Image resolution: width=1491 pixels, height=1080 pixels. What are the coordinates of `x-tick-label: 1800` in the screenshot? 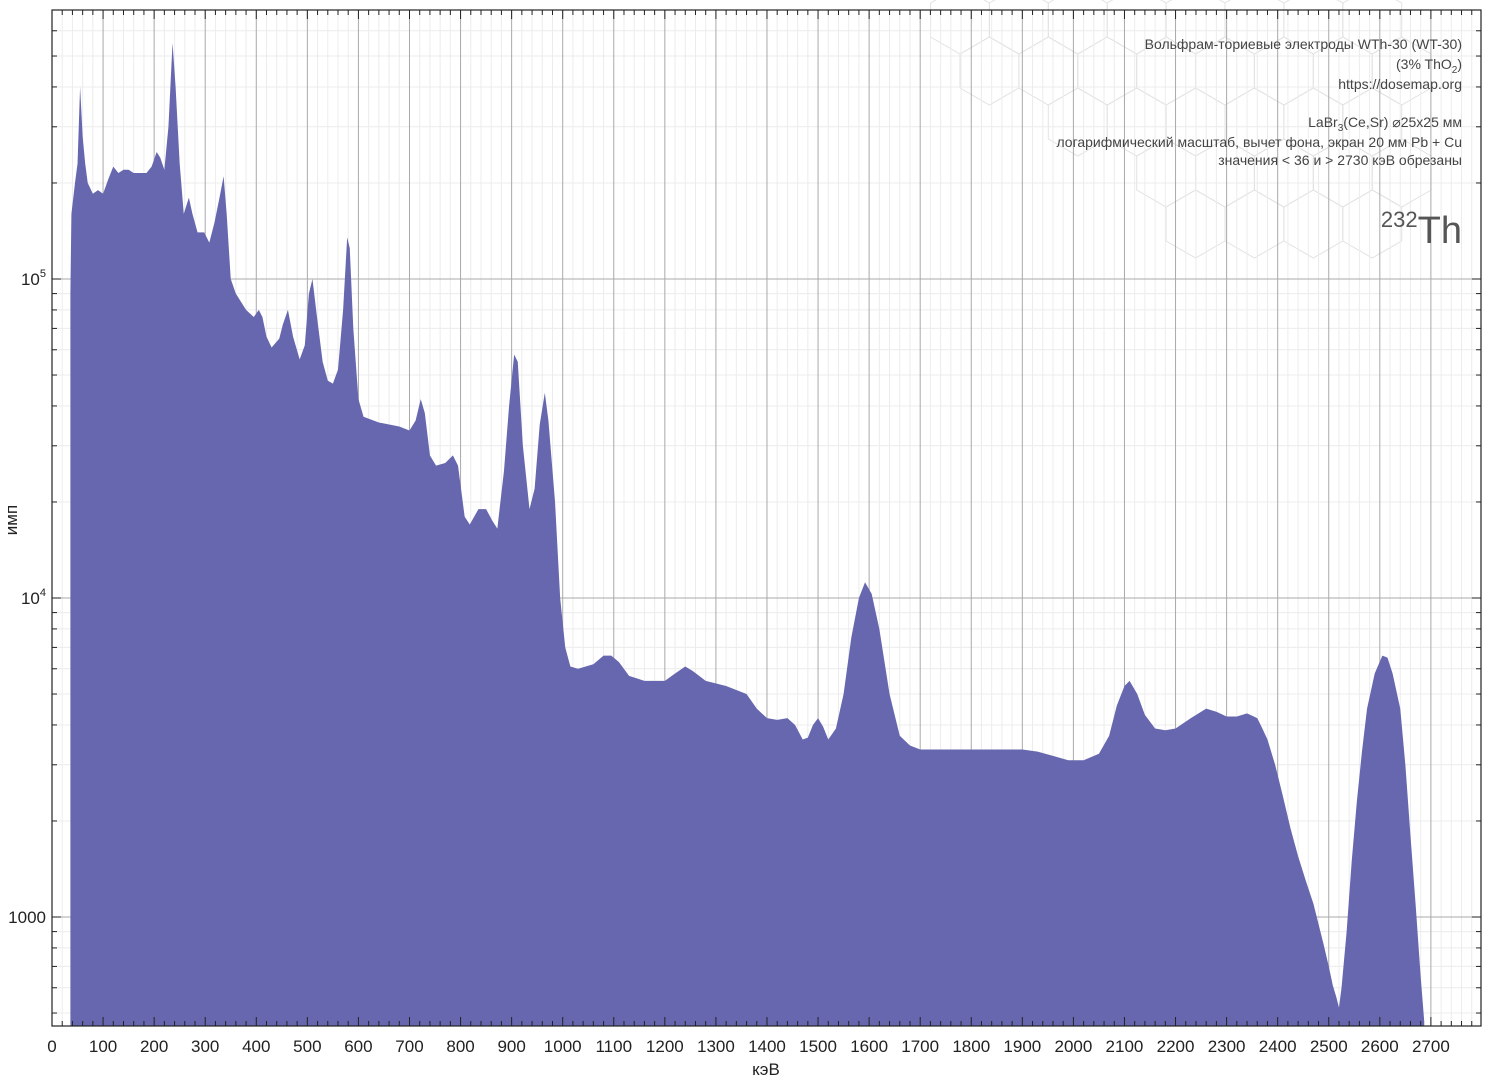 It's located at (971, 1046).